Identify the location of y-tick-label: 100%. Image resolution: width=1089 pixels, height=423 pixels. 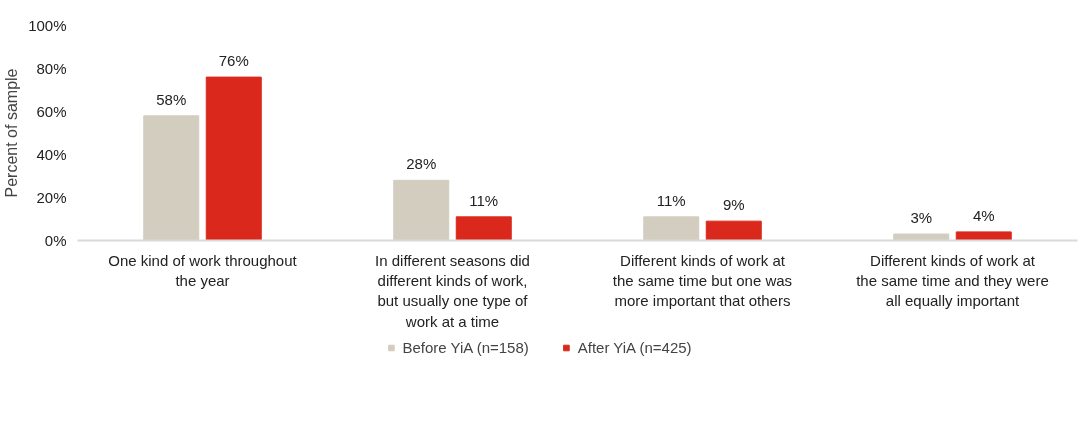
(47, 25).